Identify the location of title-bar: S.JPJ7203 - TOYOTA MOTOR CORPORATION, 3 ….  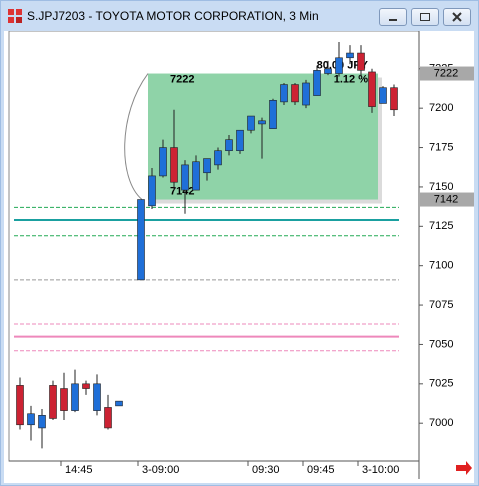
(239, 16).